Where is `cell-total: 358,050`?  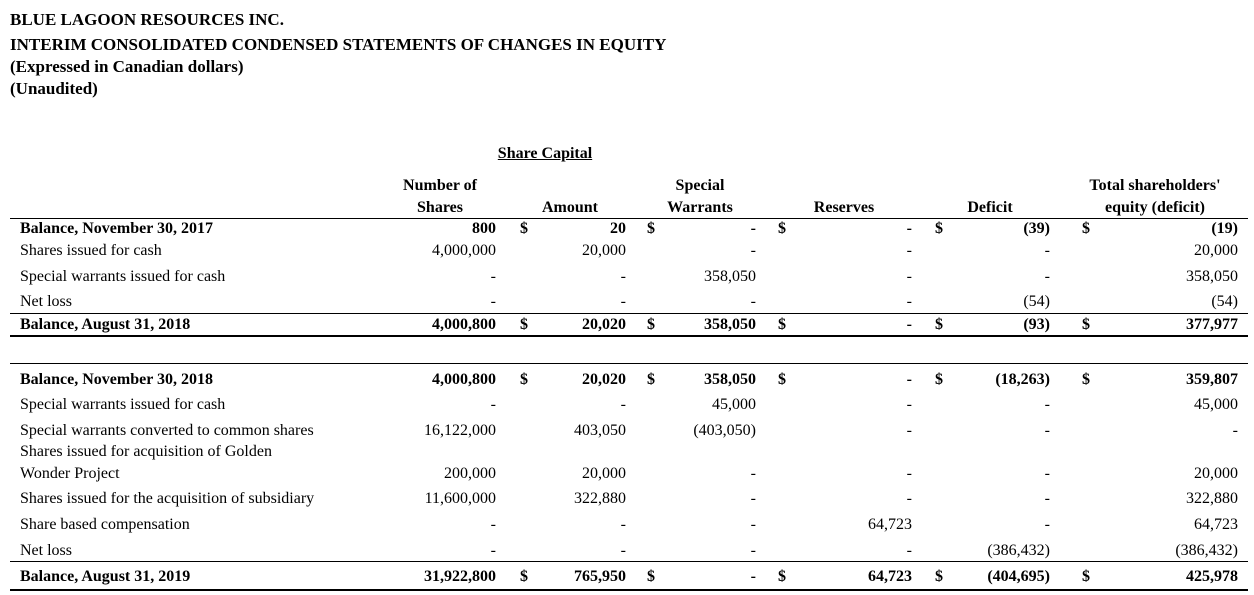 cell-total: 358,050 is located at coordinates (1212, 276).